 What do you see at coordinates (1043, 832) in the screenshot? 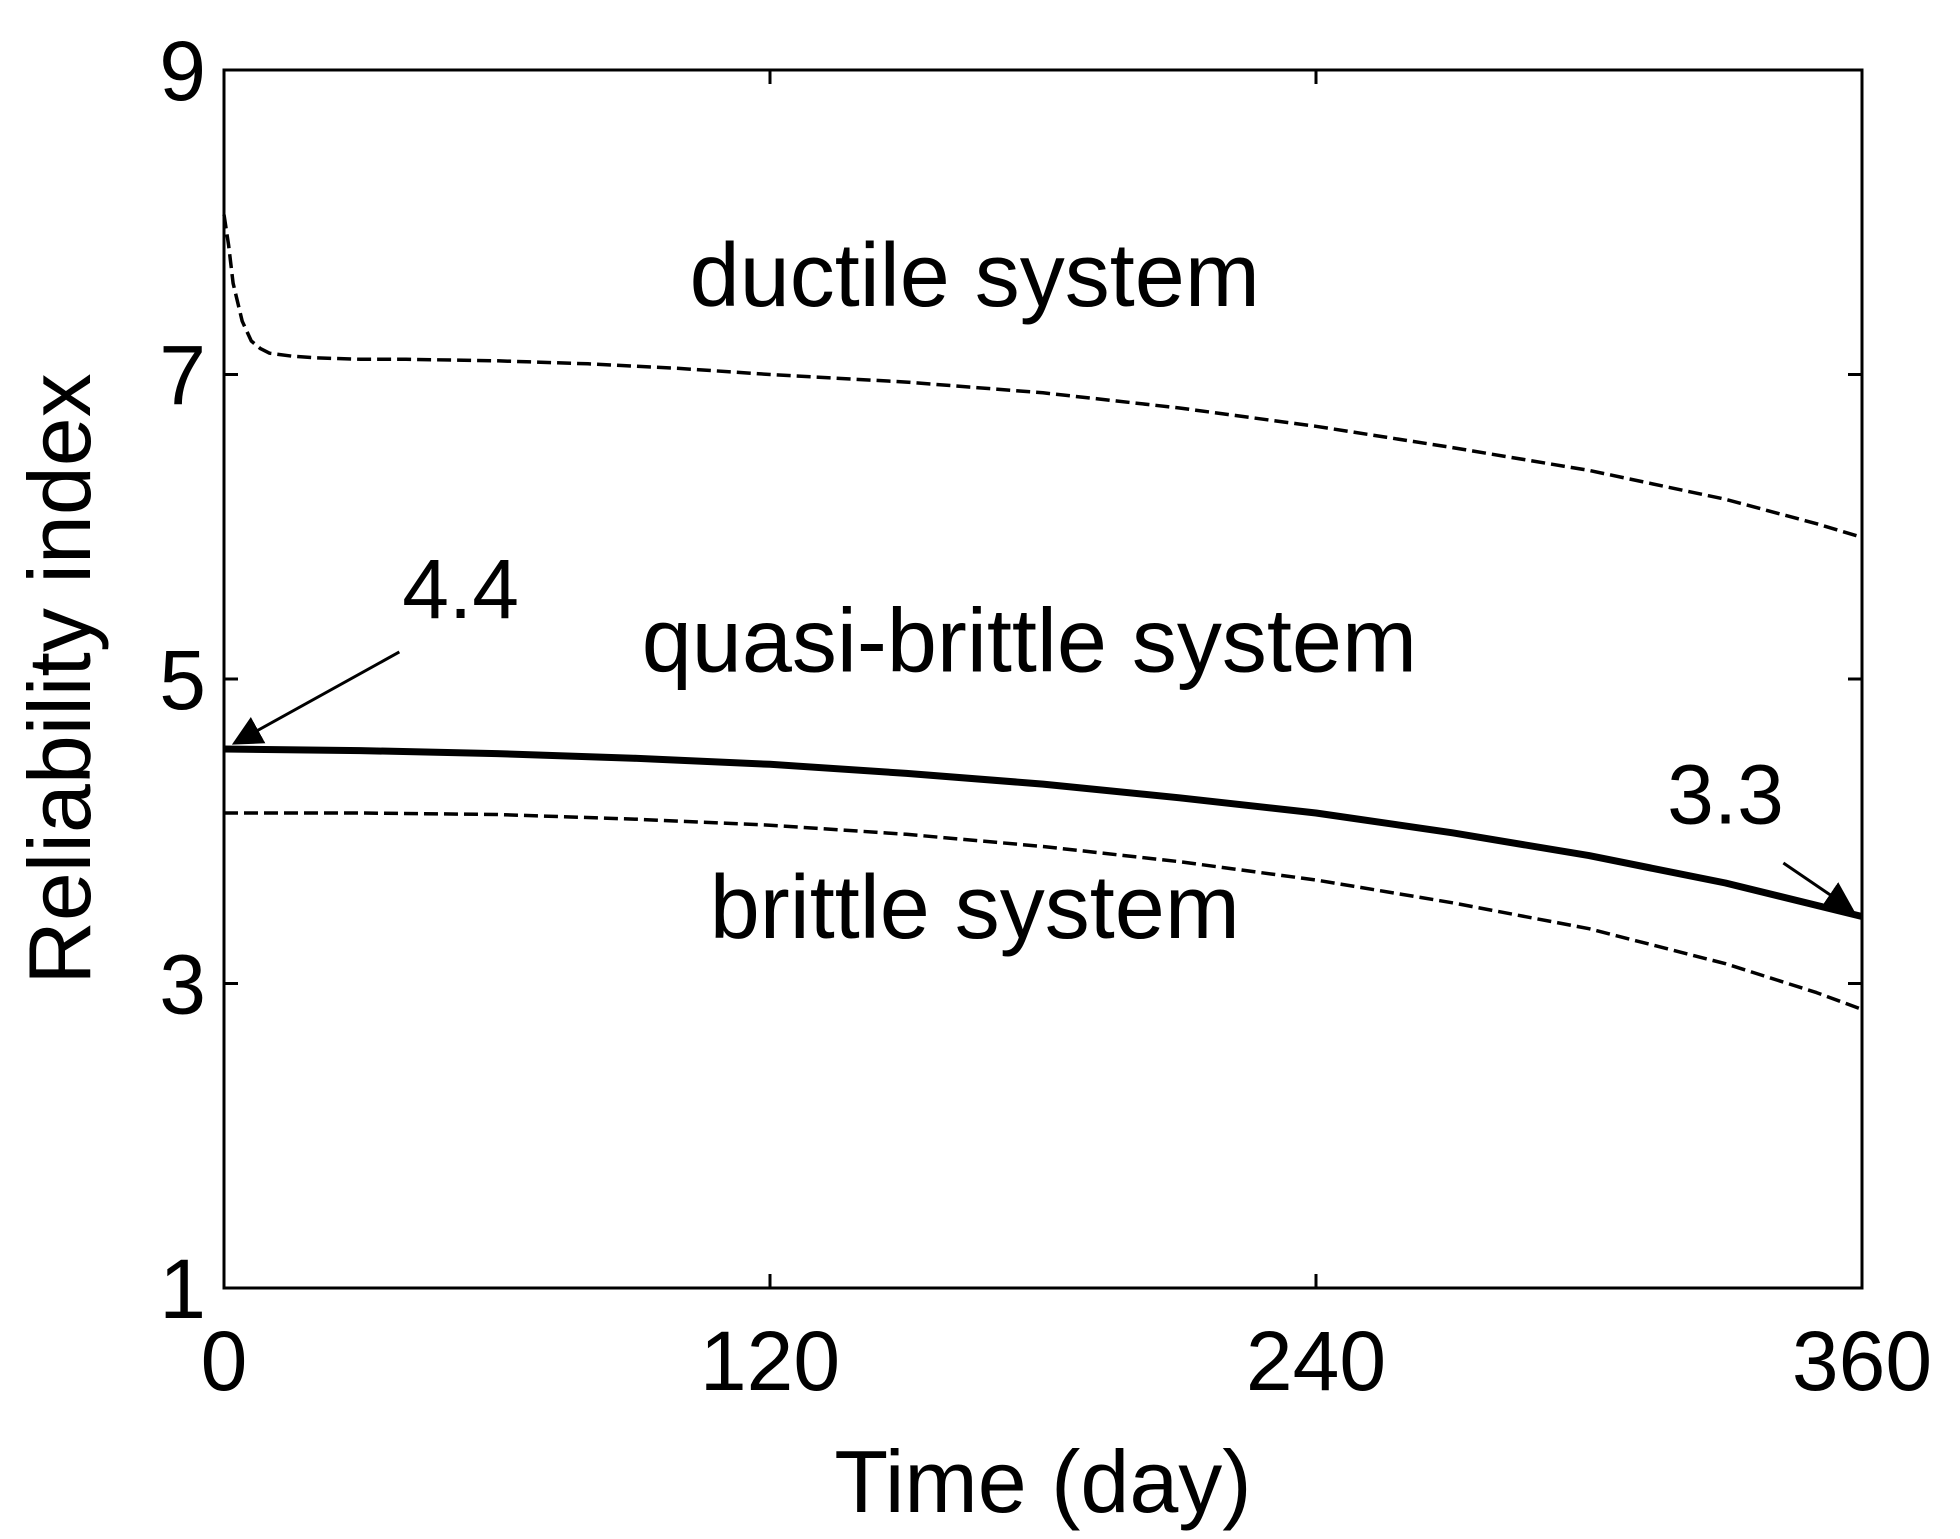
I see `series-line-quasi-brittle-system` at bounding box center [1043, 832].